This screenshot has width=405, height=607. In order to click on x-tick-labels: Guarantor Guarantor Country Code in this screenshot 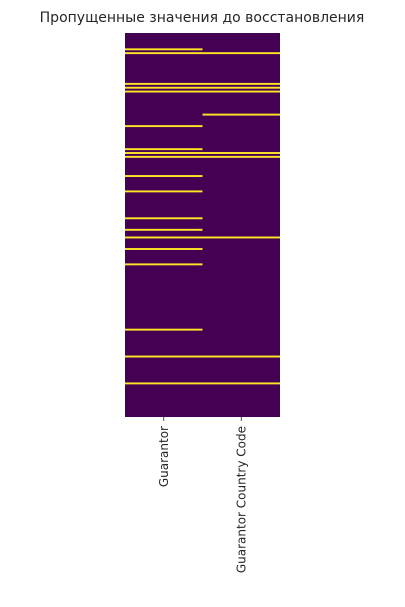, I will do `click(202, 495)`.